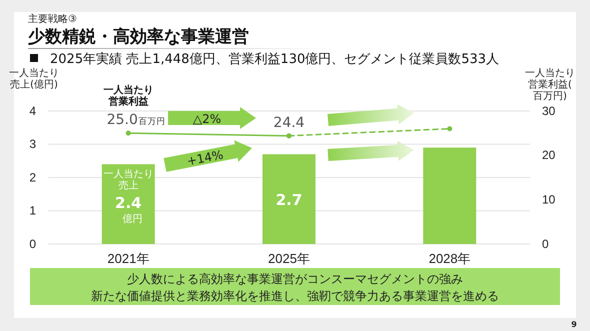 The height and width of the screenshot is (331, 590). I want to click on data-label: 24.4, so click(289, 122).